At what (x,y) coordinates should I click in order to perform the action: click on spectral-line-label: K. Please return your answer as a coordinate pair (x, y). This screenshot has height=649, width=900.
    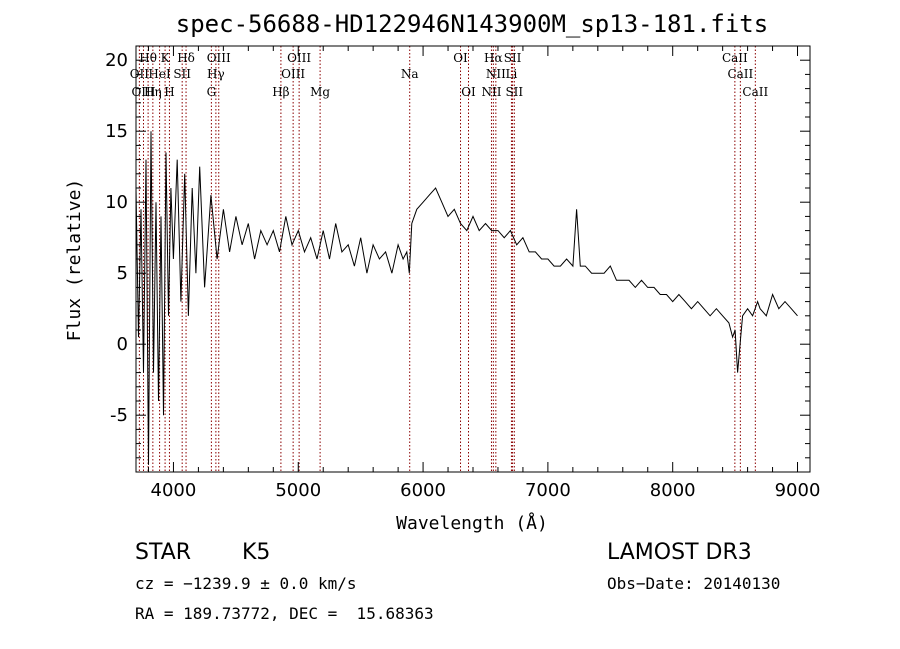
    Looking at the image, I should click on (166, 58).